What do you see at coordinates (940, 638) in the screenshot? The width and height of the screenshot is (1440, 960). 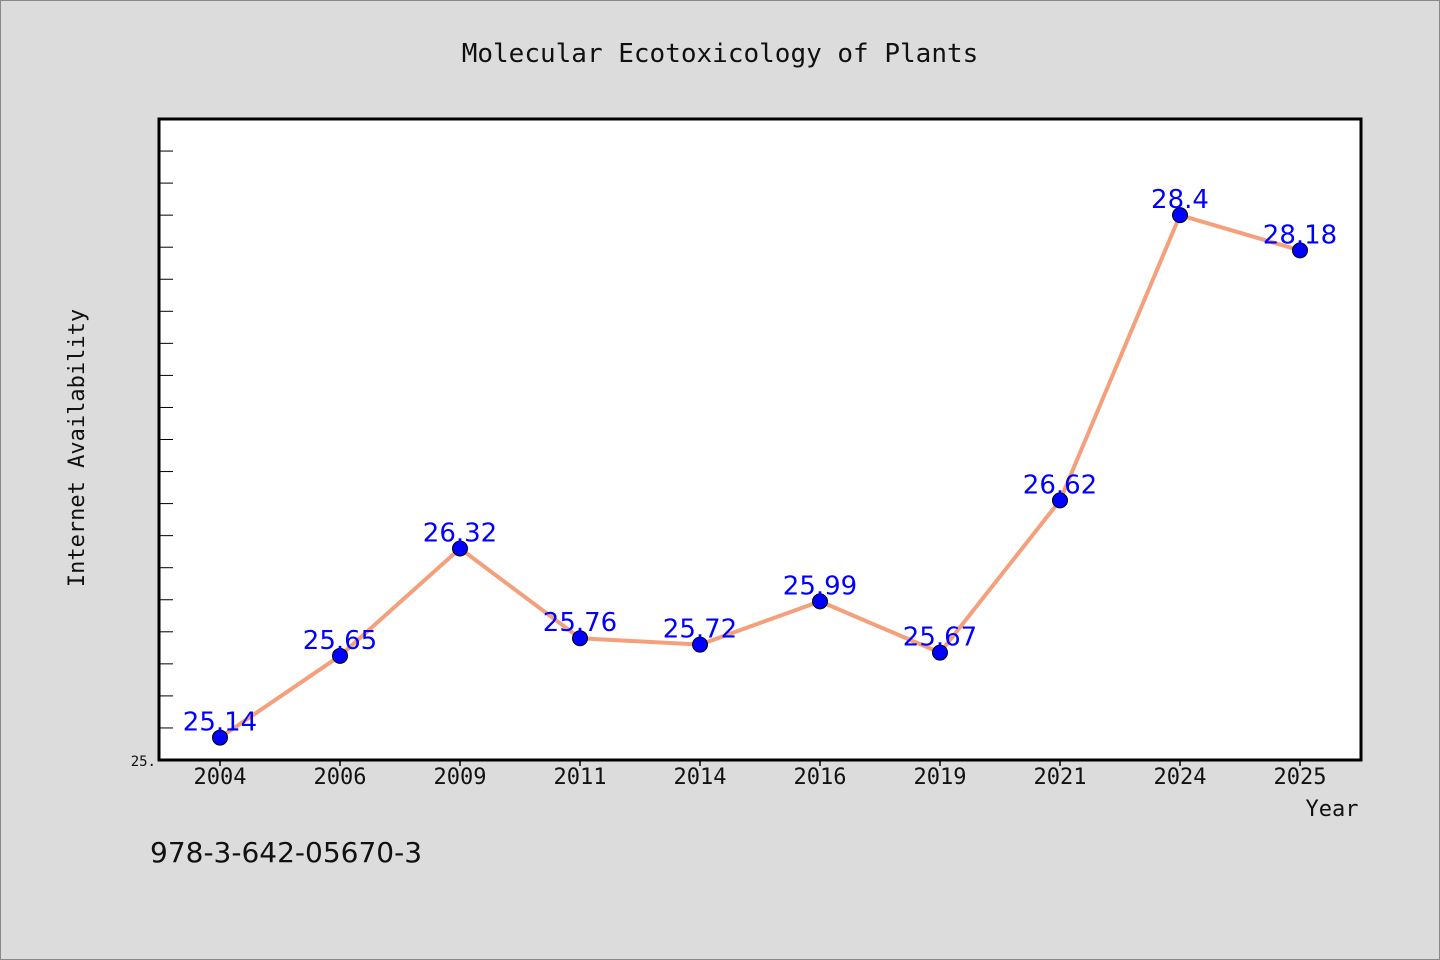 I see `data-label: 25.67` at bounding box center [940, 638].